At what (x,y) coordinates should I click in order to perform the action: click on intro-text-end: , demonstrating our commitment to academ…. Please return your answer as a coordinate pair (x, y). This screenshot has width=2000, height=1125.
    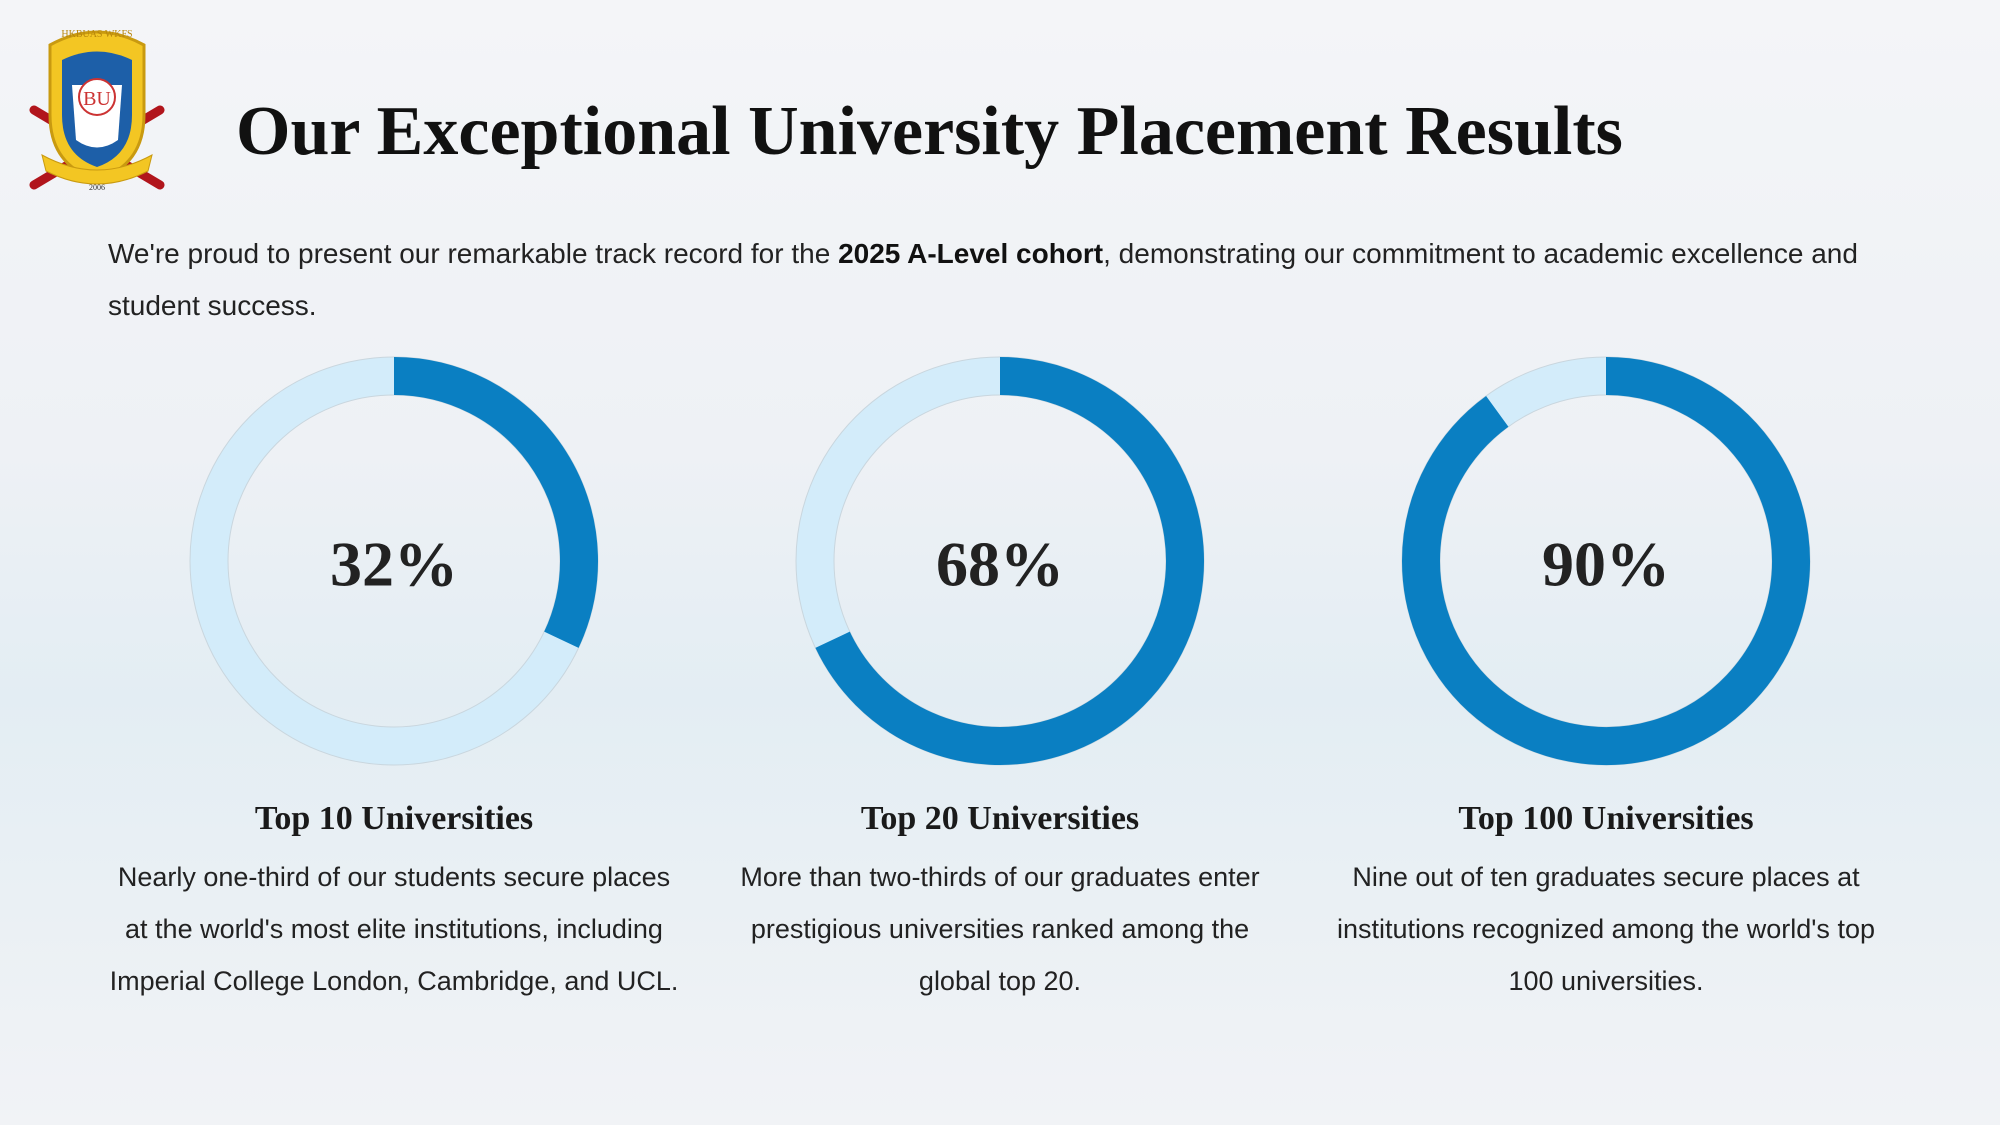
    Looking at the image, I should click on (983, 279).